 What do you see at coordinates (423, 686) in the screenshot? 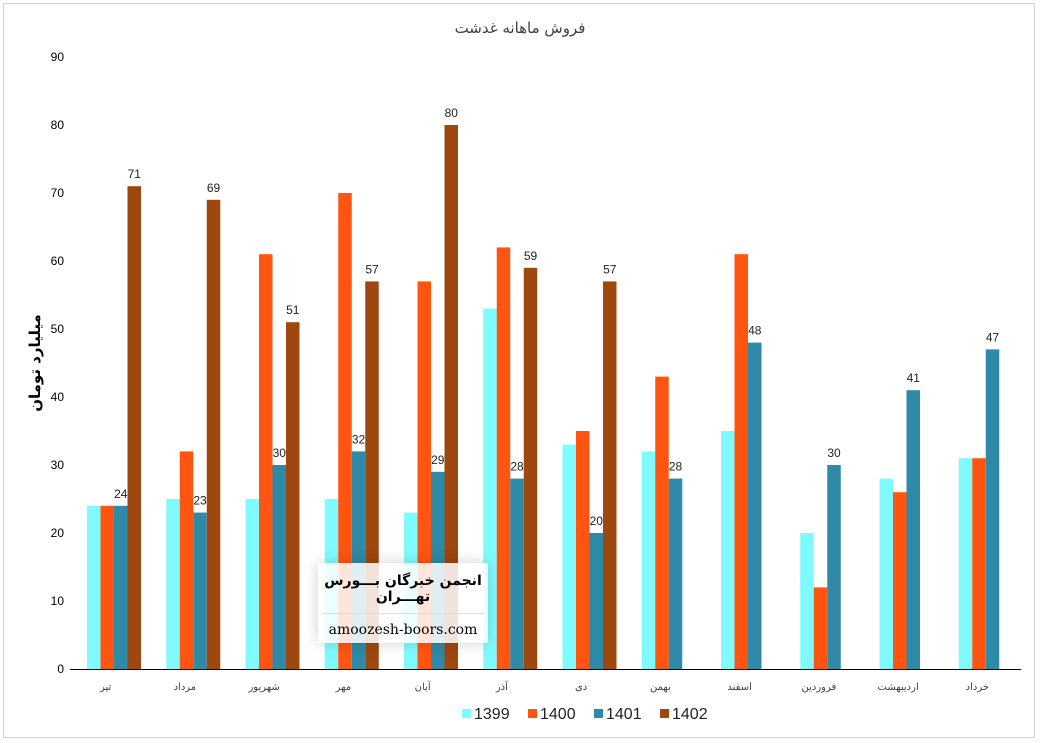
I see `x-category-label: آبان` at bounding box center [423, 686].